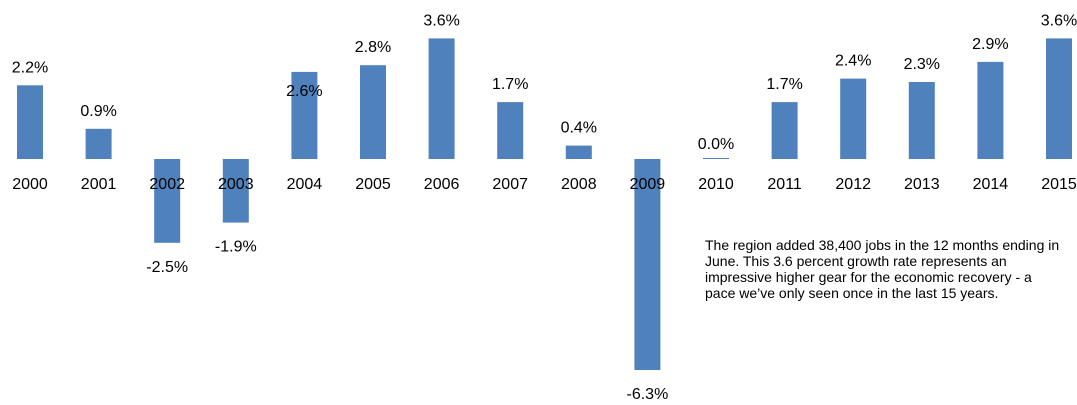  Describe the element at coordinates (30, 67) in the screenshot. I see `data-label: 2.2%` at that location.